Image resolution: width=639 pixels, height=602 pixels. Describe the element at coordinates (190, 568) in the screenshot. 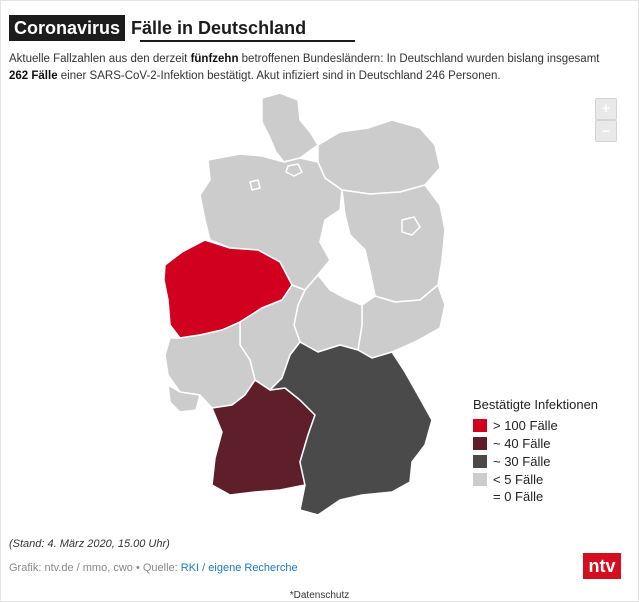

I see `source-link-rki: RKI` at that location.